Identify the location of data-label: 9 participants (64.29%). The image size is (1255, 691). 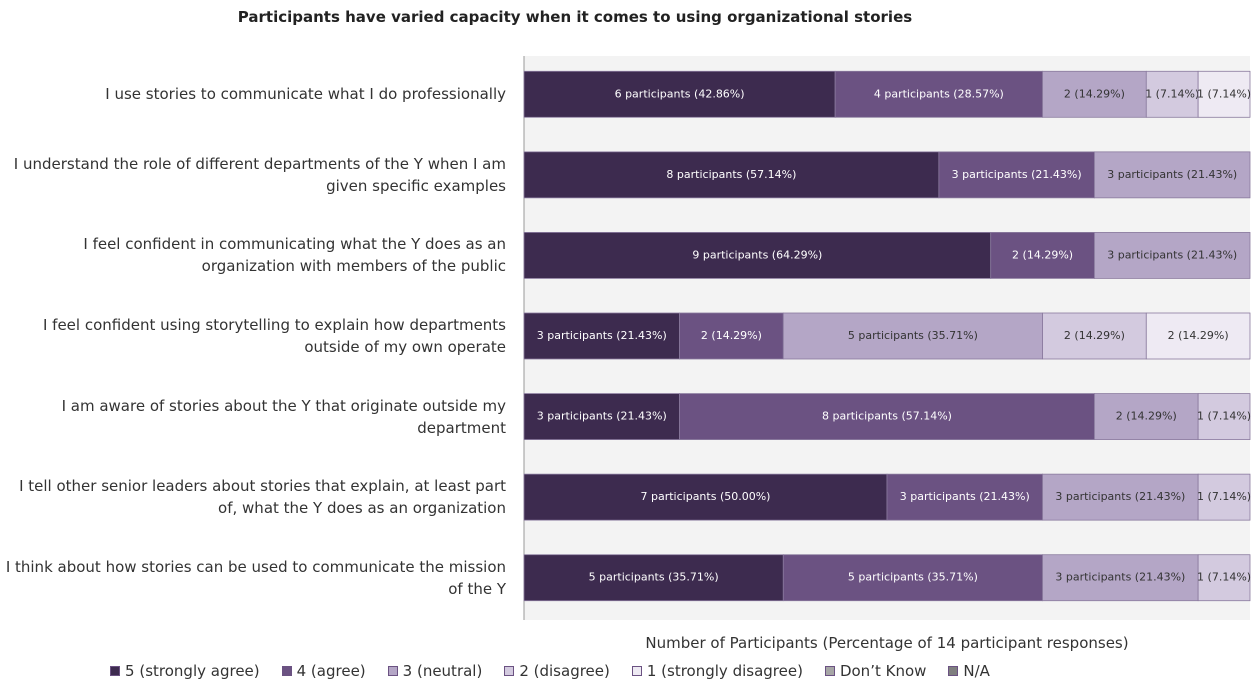
(757, 254).